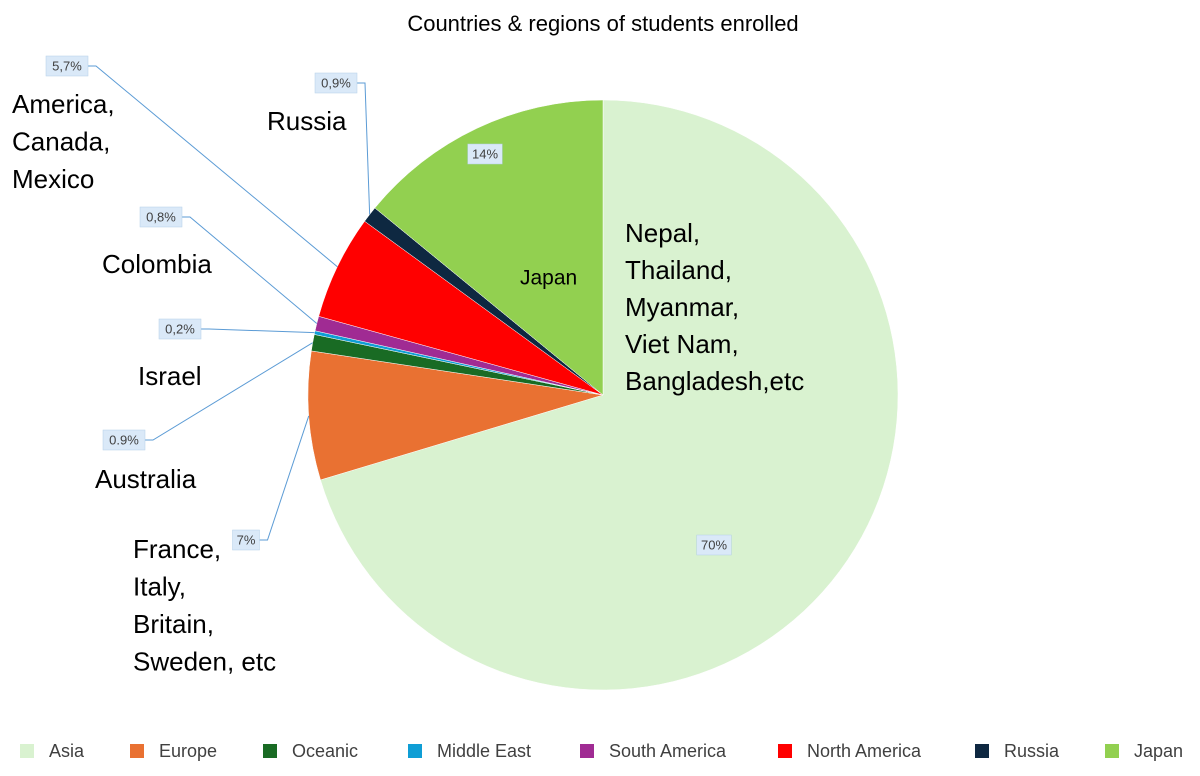  I want to click on region-label: Nepal,, so click(662, 233).